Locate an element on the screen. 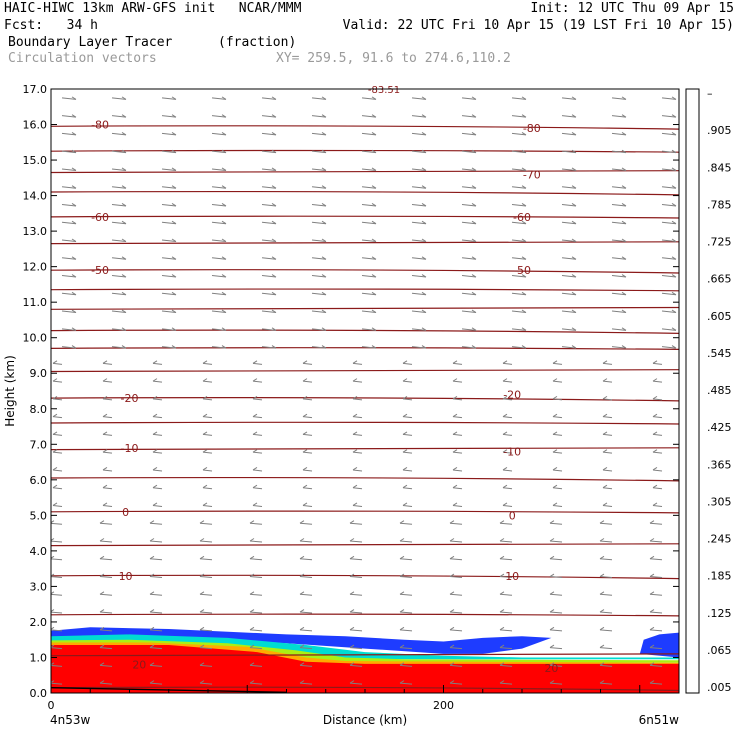 The width and height of the screenshot is (740, 740). colorbar-label: .425 is located at coordinates (719, 427).